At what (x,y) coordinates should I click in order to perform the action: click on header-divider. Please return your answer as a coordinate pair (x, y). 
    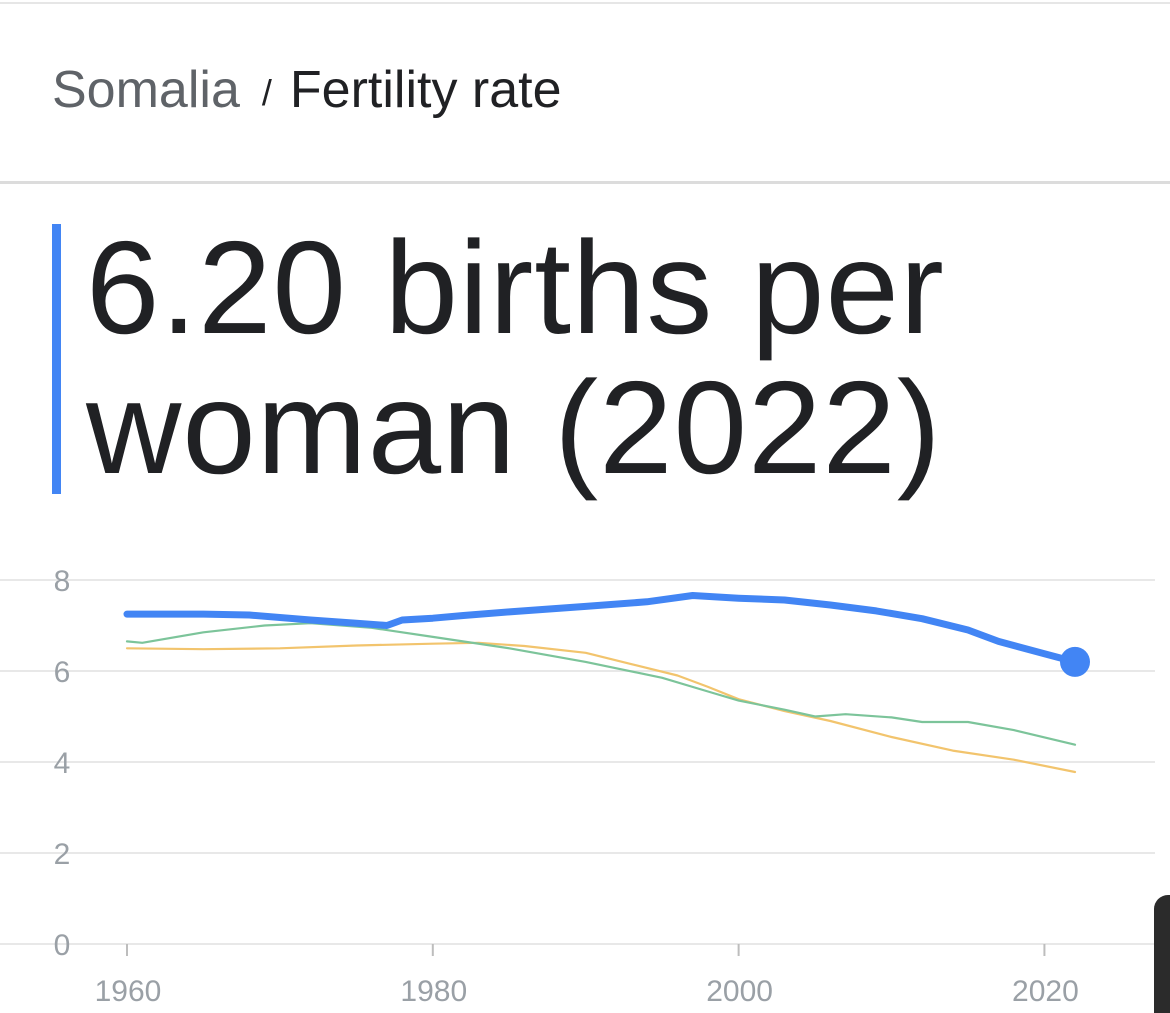
    Looking at the image, I should click on (585, 182).